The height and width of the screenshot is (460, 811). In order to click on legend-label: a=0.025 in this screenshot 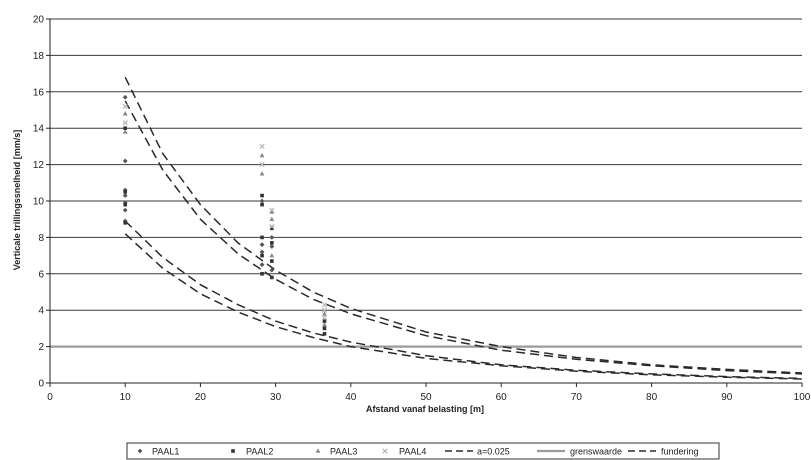, I will do `click(493, 452)`.